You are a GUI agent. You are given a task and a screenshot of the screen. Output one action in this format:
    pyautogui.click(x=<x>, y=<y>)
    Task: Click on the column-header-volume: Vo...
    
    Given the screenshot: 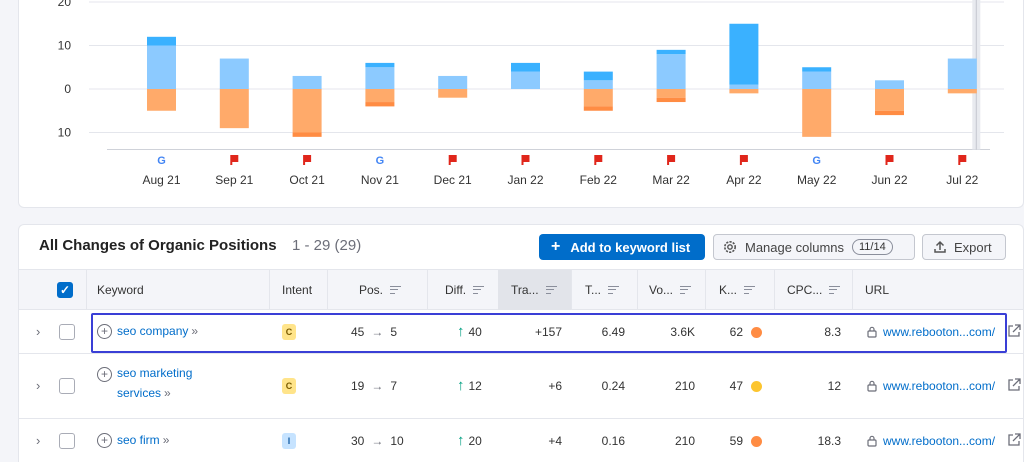 What is the action you would take?
    pyautogui.click(x=670, y=290)
    